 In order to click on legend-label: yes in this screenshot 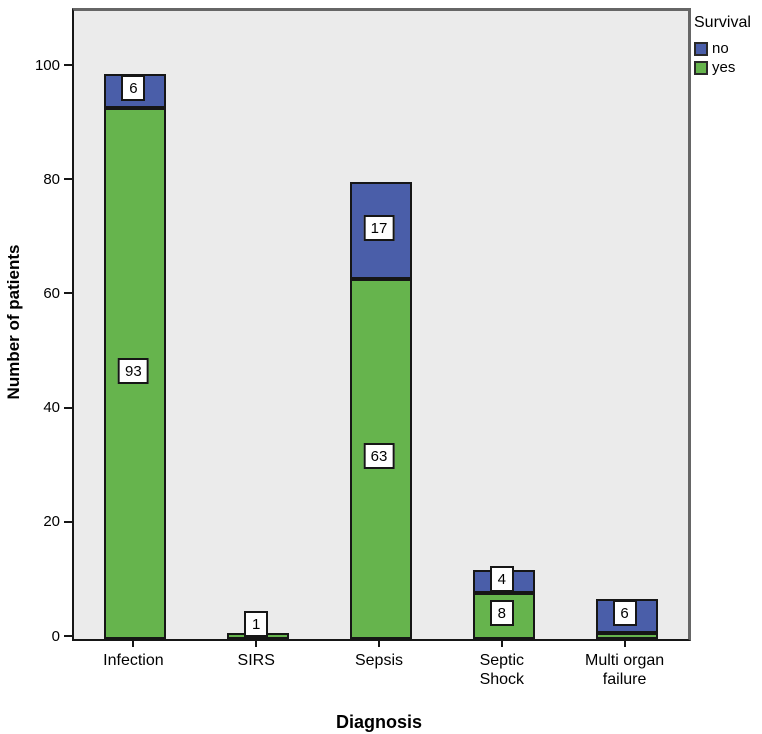, I will do `click(724, 67)`.